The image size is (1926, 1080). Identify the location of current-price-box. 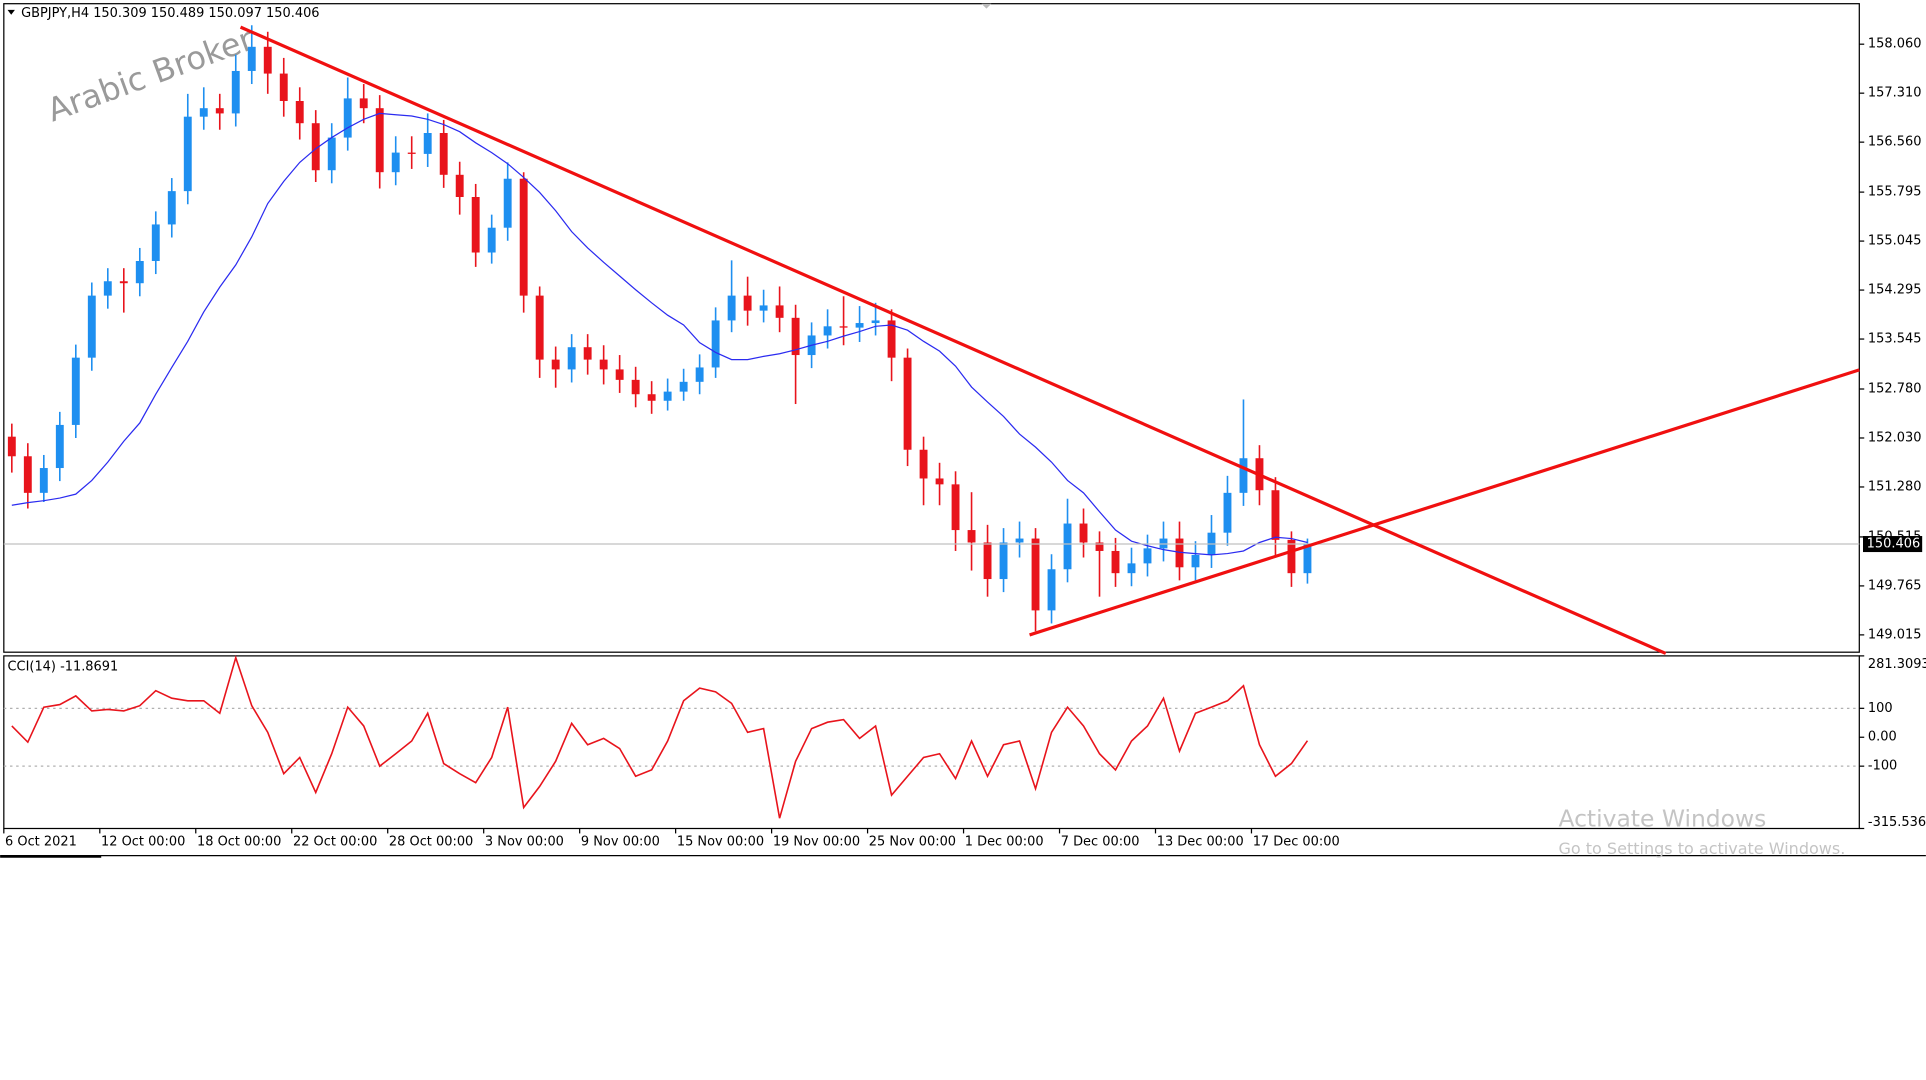
(1893, 544).